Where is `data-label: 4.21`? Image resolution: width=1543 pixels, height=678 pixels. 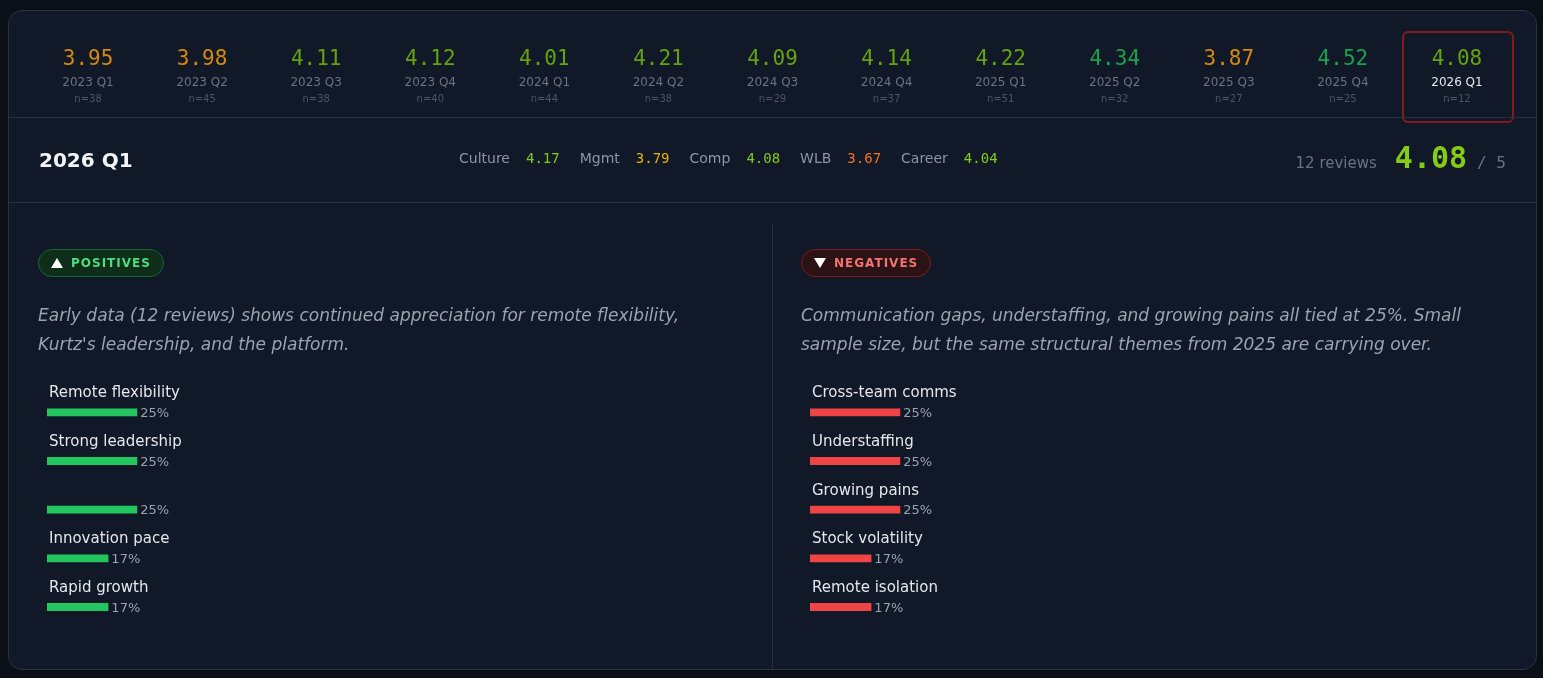 data-label: 4.21 is located at coordinates (658, 58).